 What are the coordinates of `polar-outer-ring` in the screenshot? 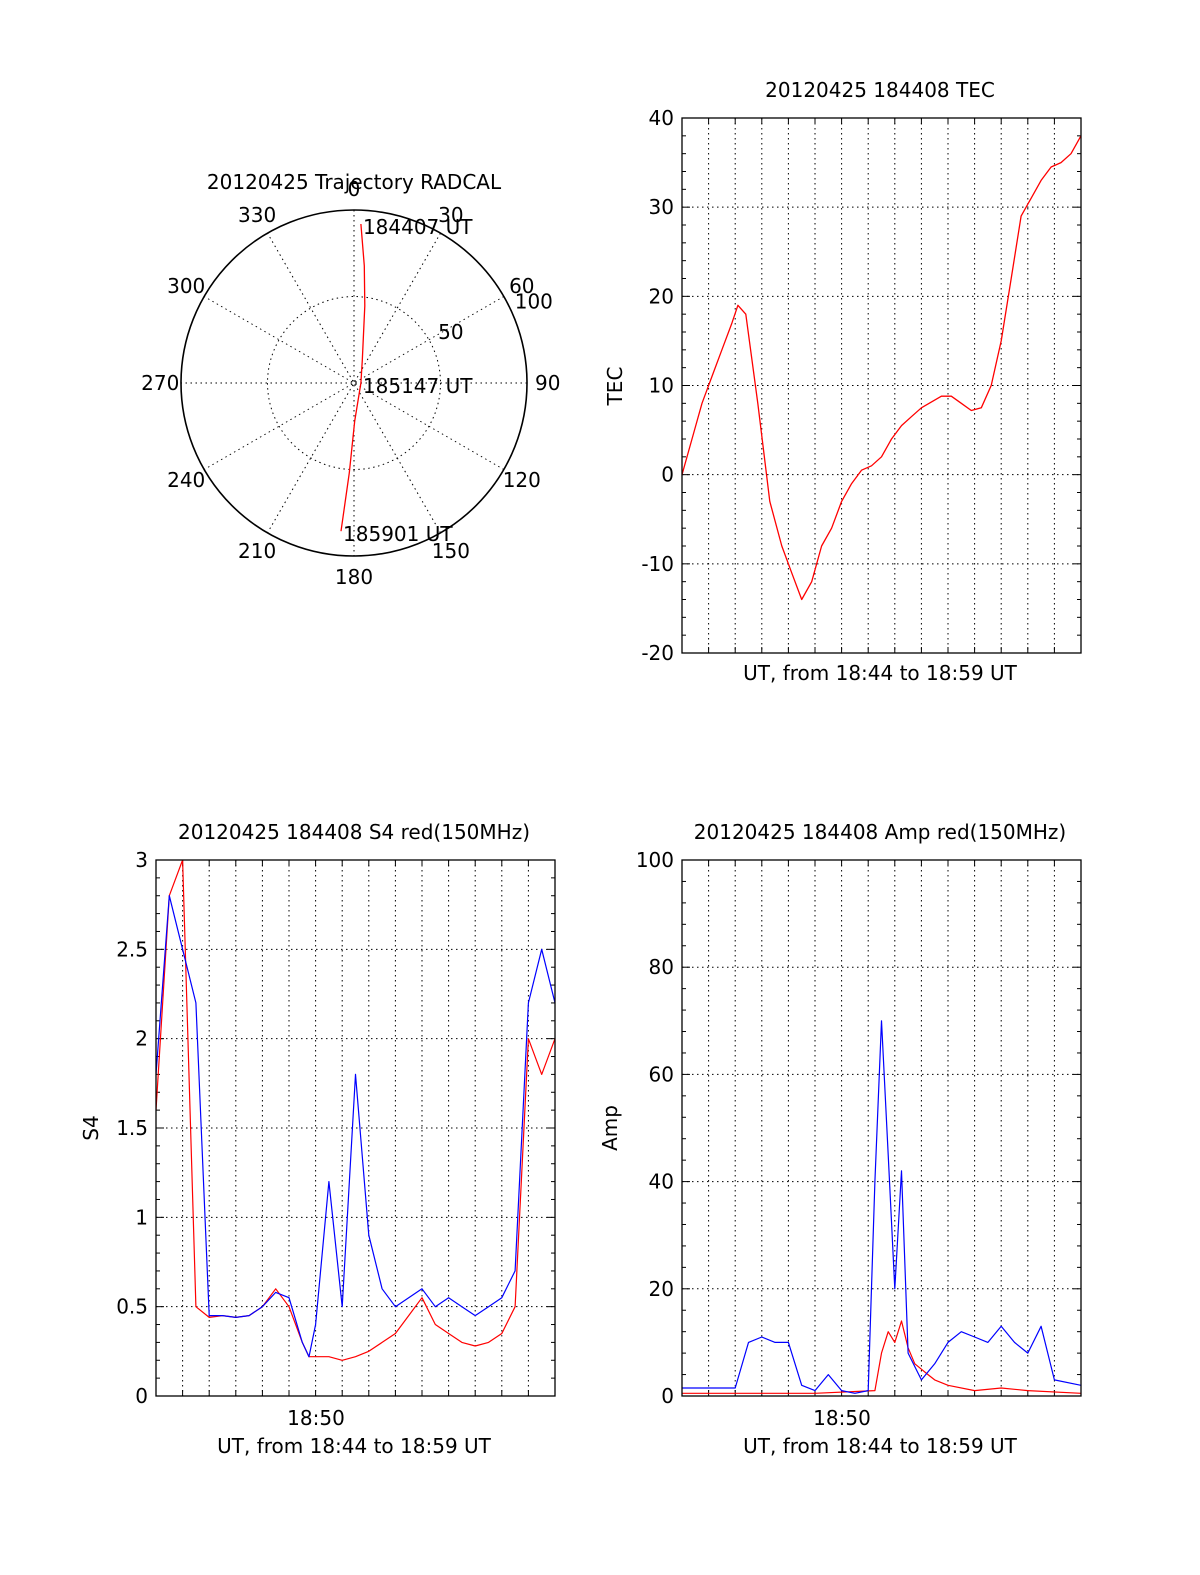 It's located at (354, 383).